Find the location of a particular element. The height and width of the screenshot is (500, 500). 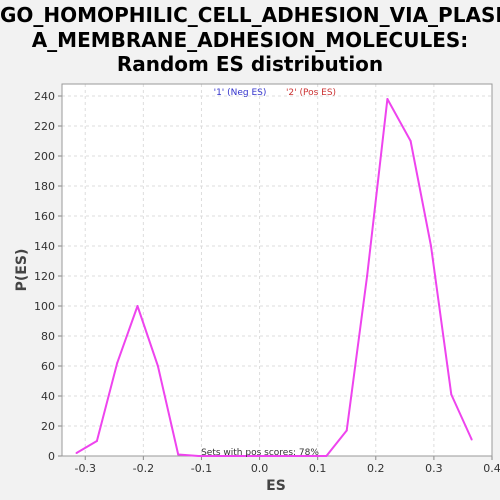

y-tick-label: 140 is located at coordinates (44, 246).